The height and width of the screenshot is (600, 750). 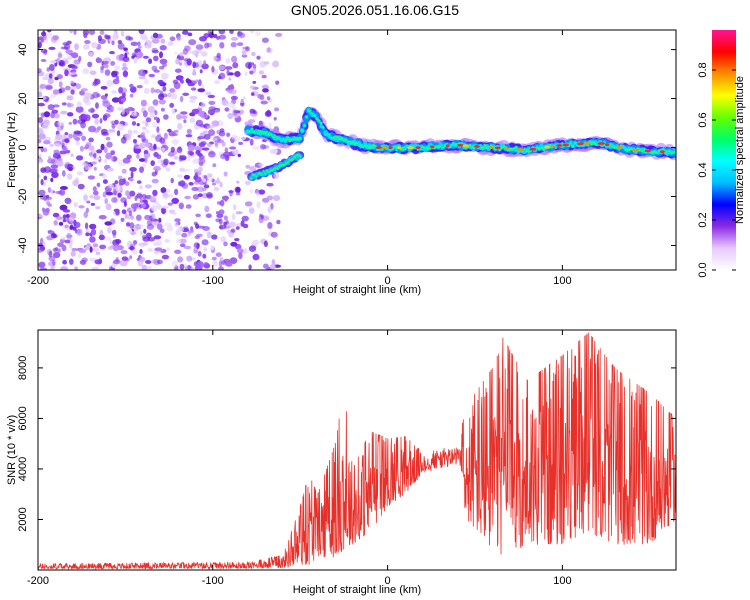 I want to click on y-tick-label: 8000, so click(x=23, y=368).